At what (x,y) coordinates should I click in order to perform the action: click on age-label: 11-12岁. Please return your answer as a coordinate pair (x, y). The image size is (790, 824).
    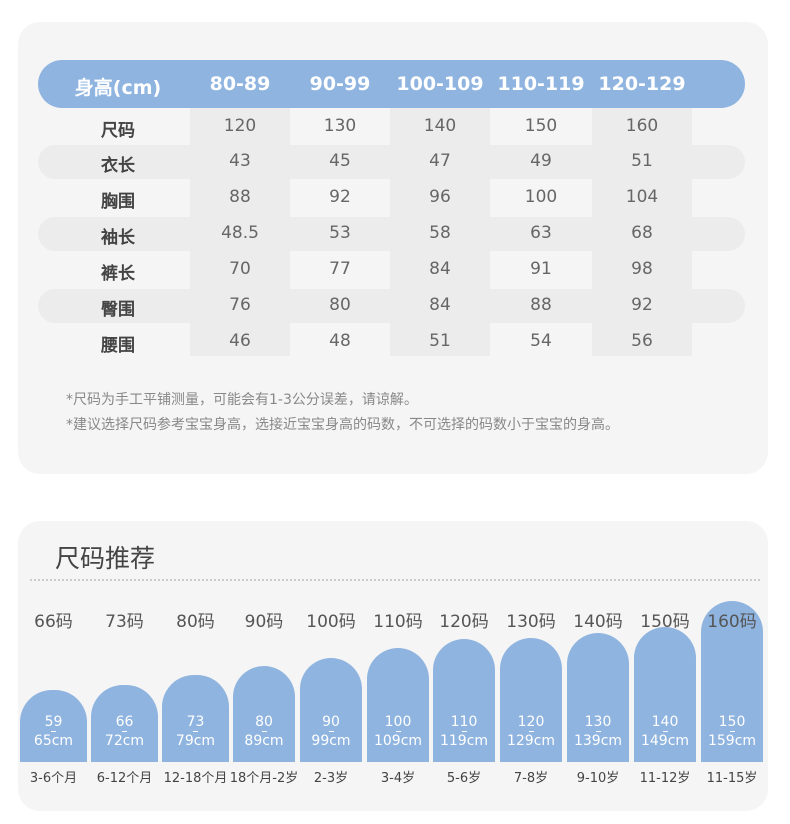
    Looking at the image, I should click on (665, 778).